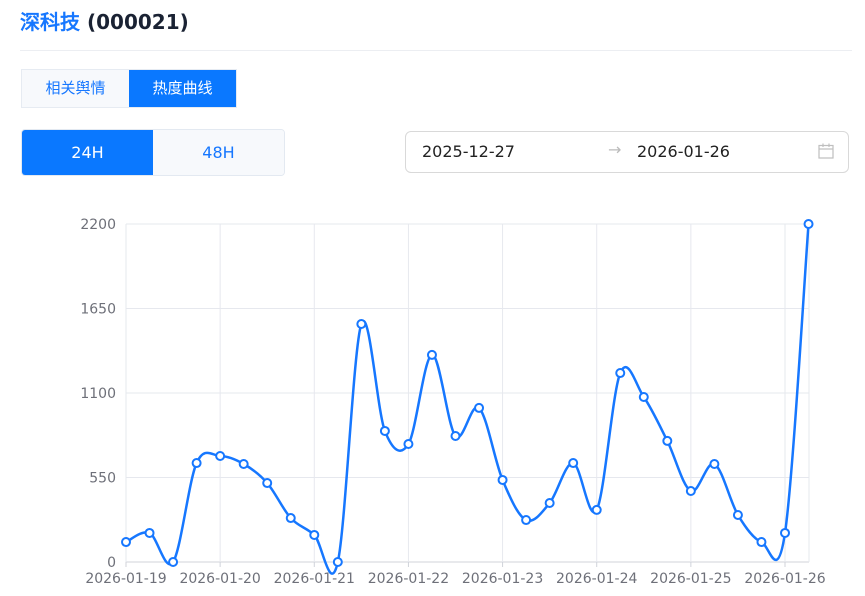  Describe the element at coordinates (683, 151) in the screenshot. I see `end-date-input: 2026-01-26` at that location.